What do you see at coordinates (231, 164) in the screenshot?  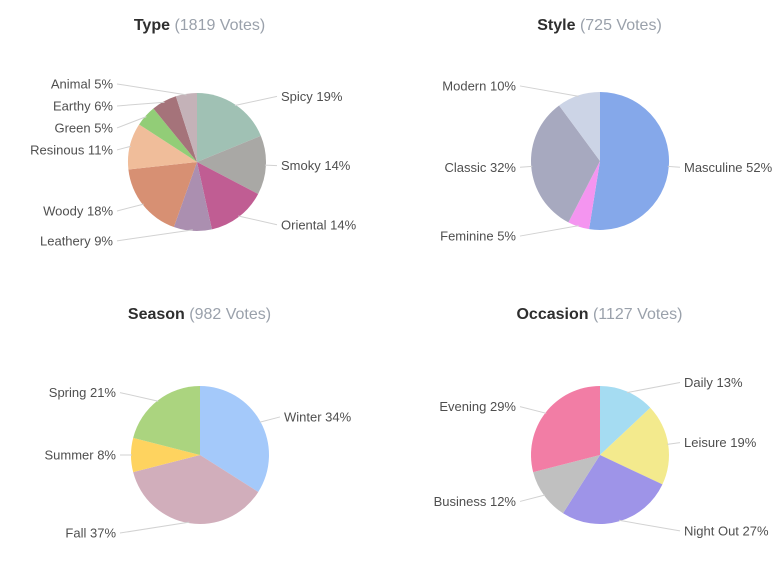 I see `pie-slice-smoky` at bounding box center [231, 164].